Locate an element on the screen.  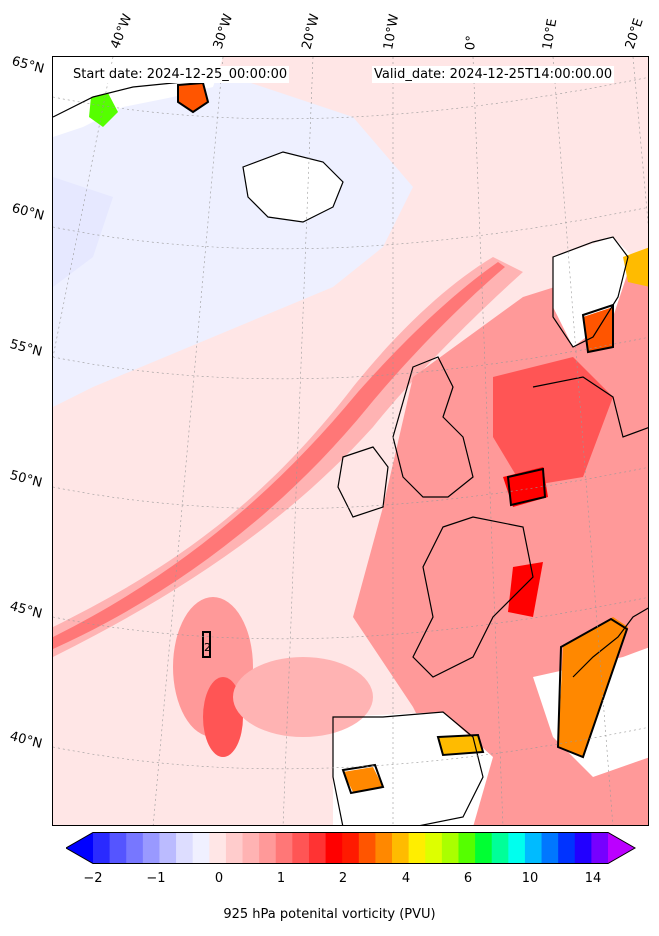
contour-scandinavia is located at coordinates (597, 328).